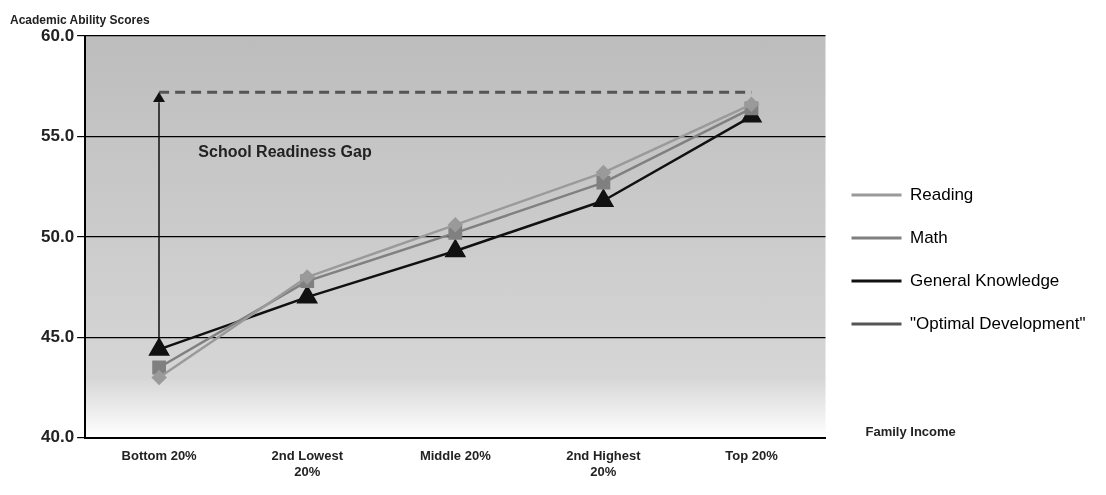 This screenshot has width=1106, height=495. I want to click on legend-label: Math, so click(929, 237).